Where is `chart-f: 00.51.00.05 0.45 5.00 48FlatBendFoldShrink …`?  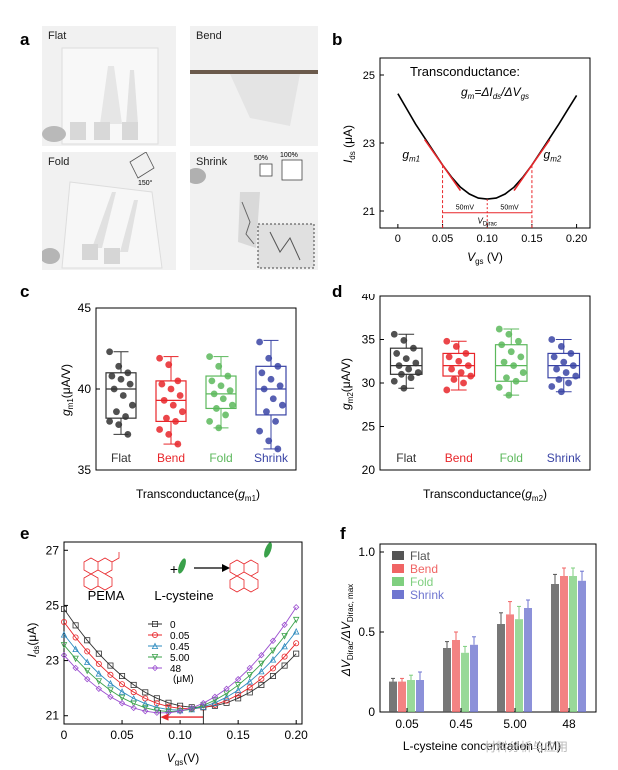 chart-f: 00.51.00.05 0.45 5.00 48FlatBendFoldShrink … is located at coordinates (468, 648).